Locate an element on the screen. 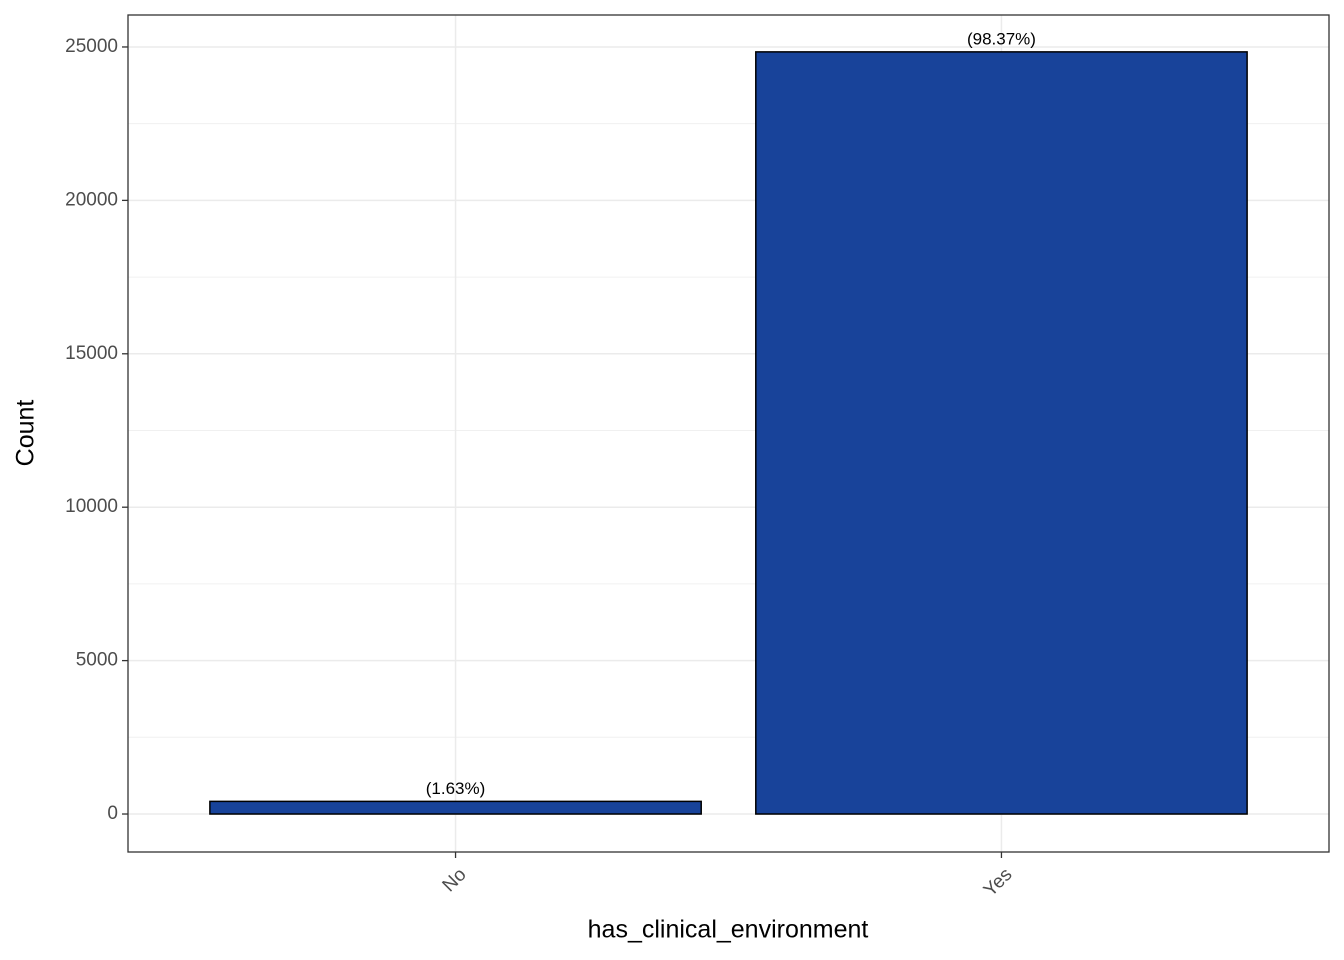  bar is located at coordinates (455, 807).